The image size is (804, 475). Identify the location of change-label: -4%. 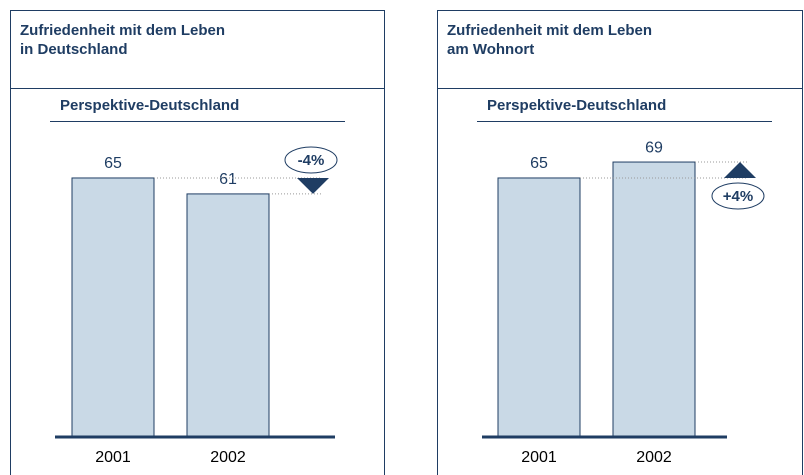
(311, 160).